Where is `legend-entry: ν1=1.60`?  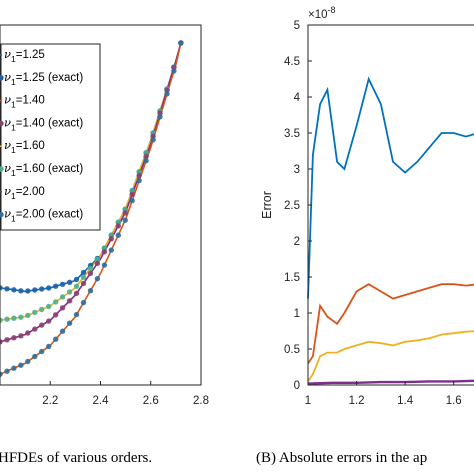 legend-entry: ν1=1.60 is located at coordinates (24, 146).